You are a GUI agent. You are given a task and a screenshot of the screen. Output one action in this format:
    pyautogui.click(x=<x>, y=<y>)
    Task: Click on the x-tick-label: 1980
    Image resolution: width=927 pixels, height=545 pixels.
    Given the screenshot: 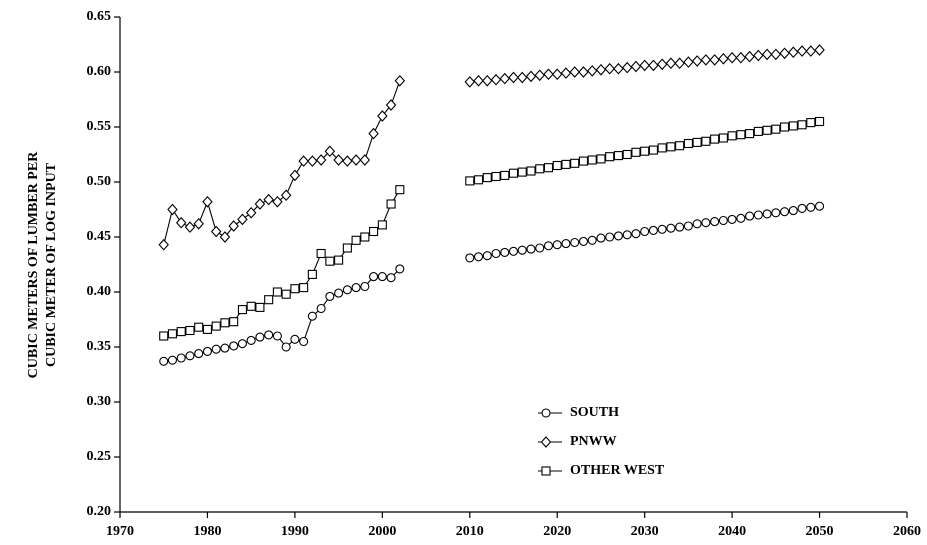 What is the action you would take?
    pyautogui.click(x=207, y=531)
    